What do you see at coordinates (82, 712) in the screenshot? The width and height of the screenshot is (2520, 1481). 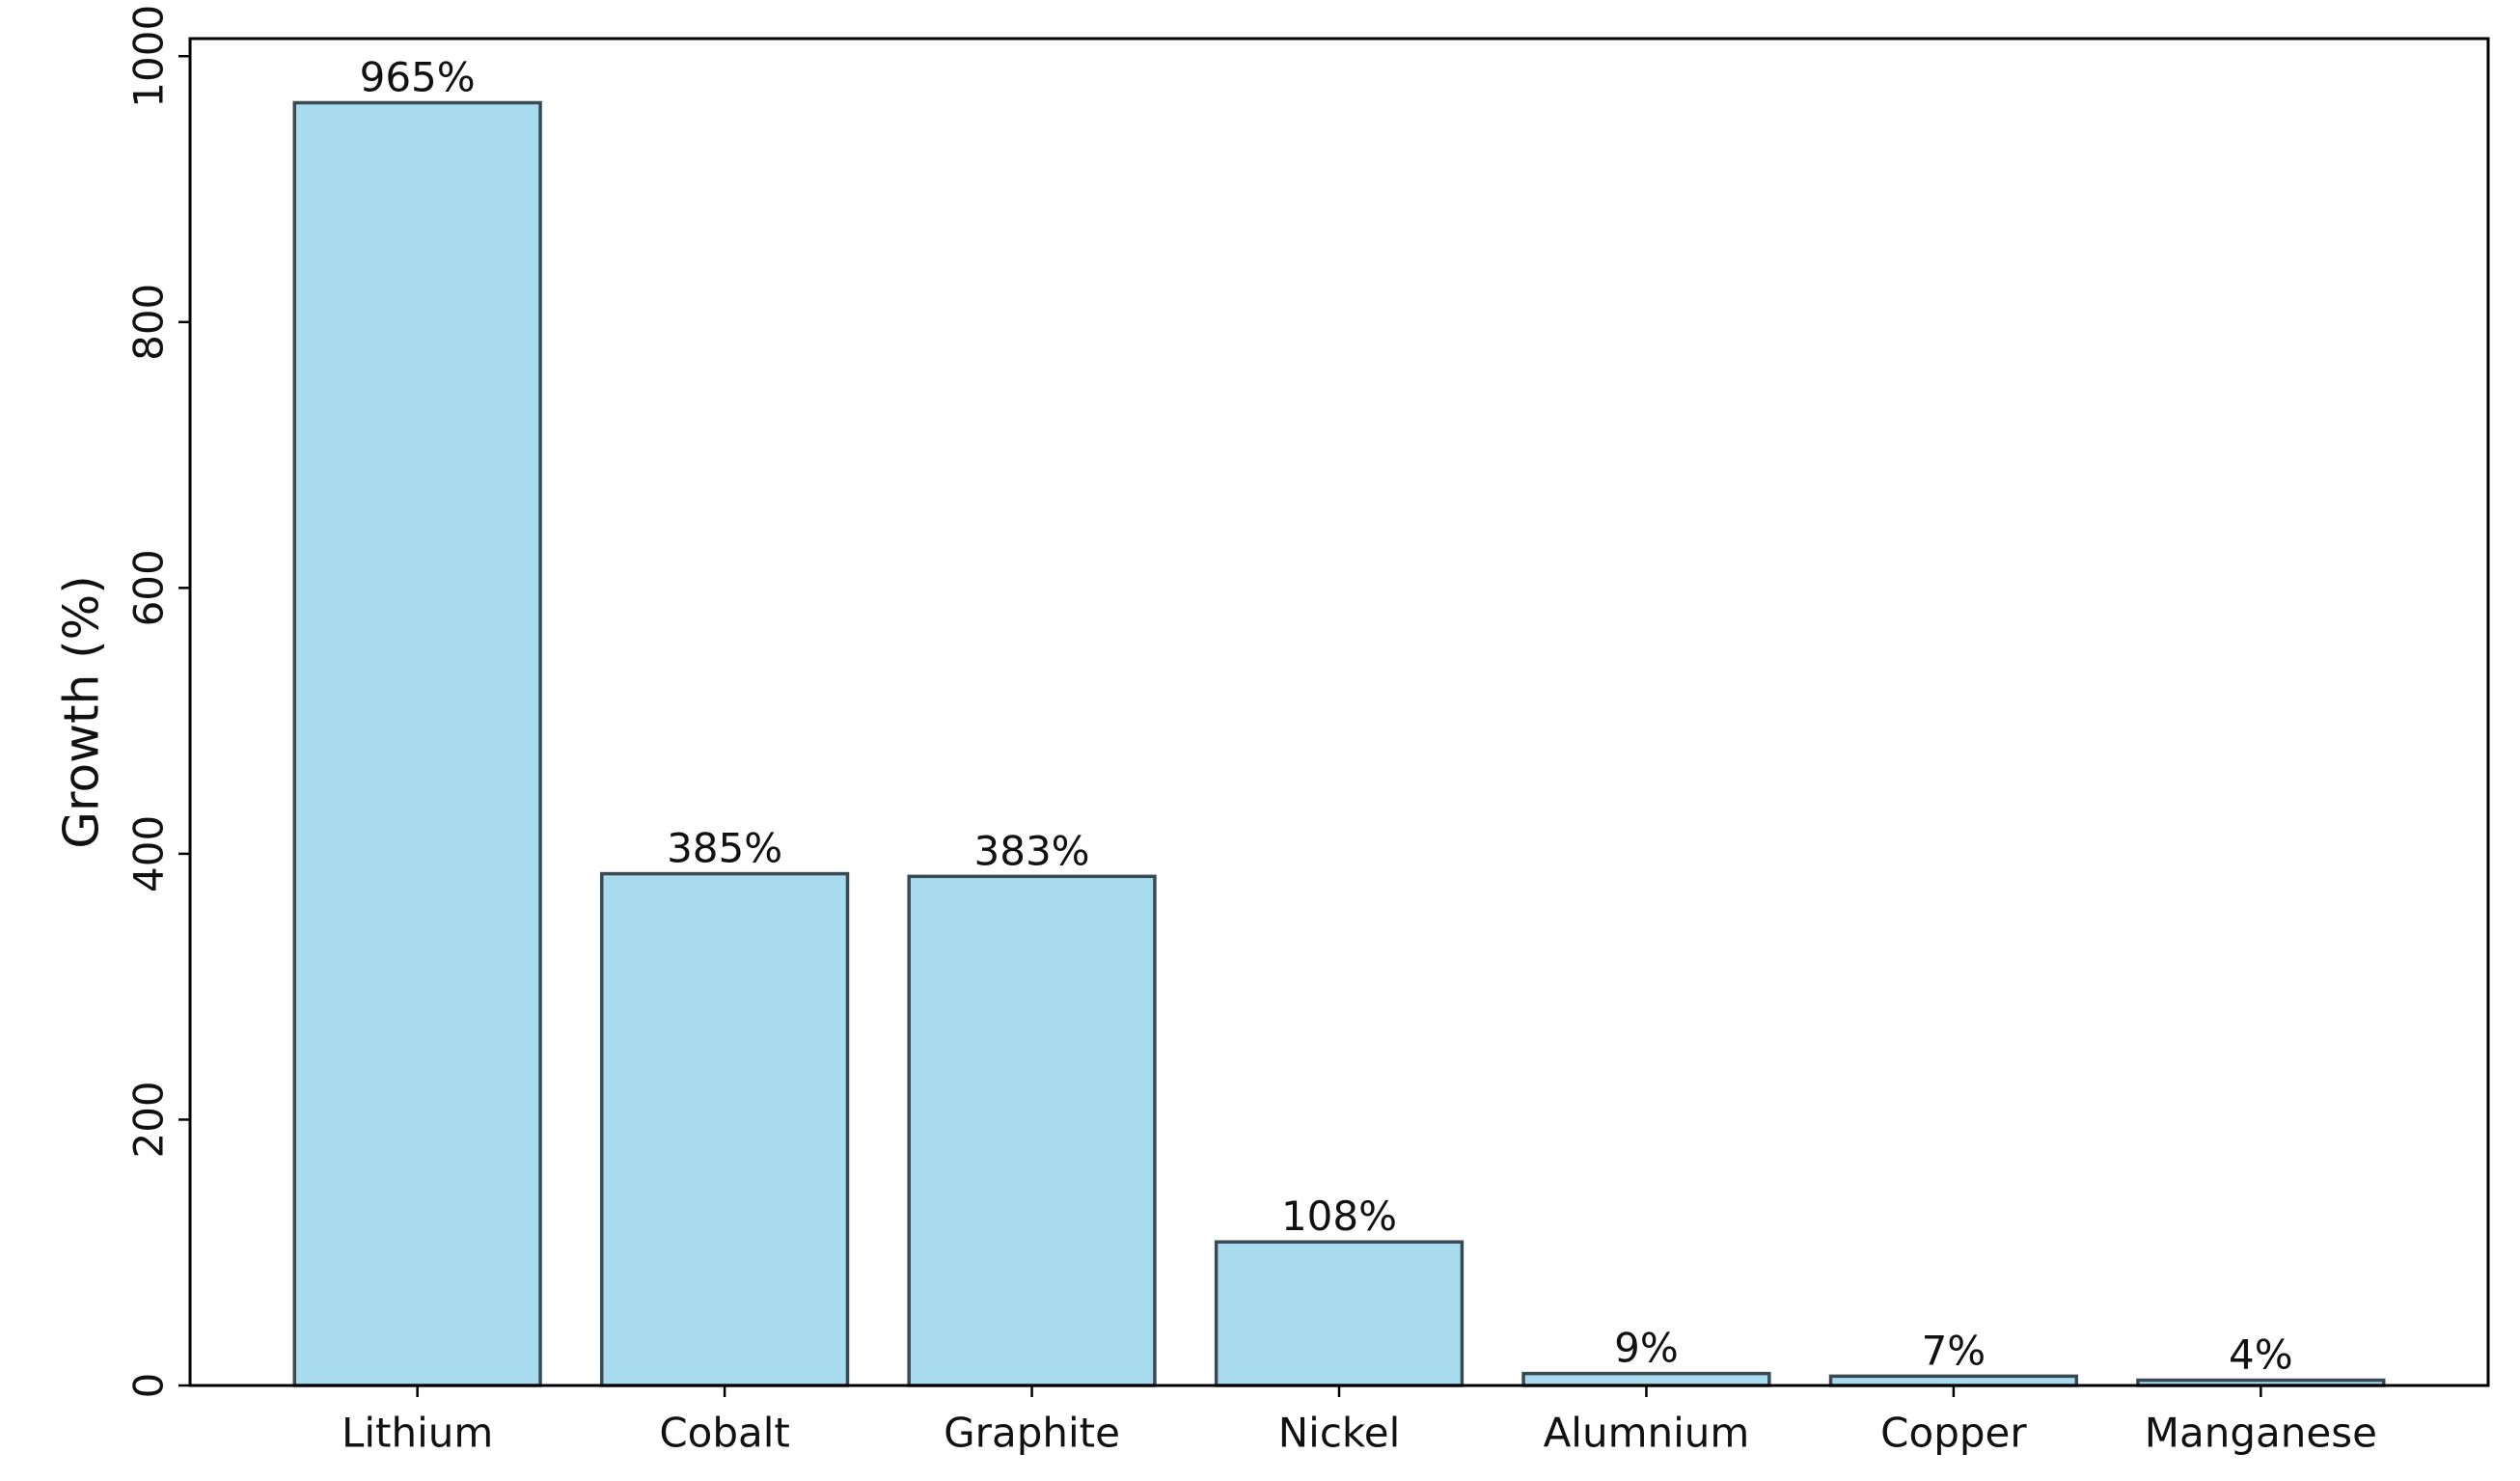 I see `y-axis-label: Growth (%)` at bounding box center [82, 712].